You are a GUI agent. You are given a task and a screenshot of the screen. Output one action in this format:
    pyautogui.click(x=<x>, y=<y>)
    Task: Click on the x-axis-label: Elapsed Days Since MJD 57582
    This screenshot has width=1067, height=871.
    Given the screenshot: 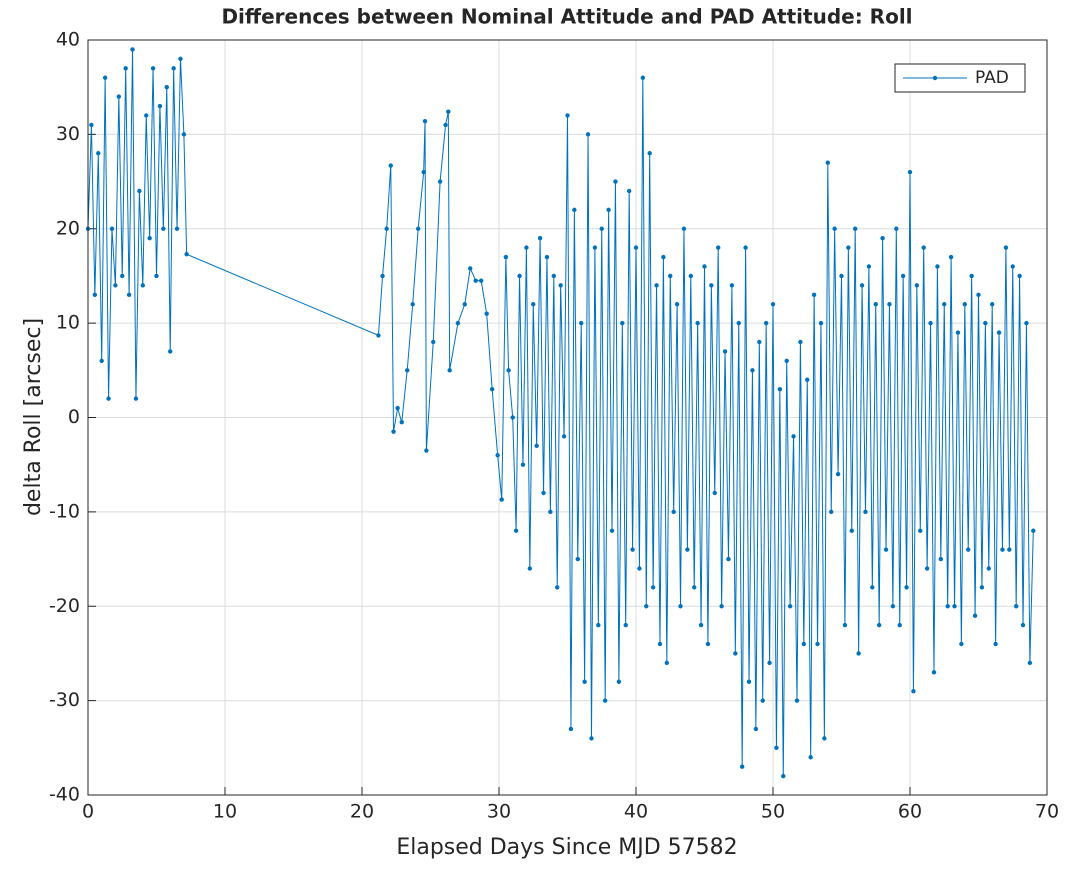 What is the action you would take?
    pyautogui.click(x=566, y=847)
    